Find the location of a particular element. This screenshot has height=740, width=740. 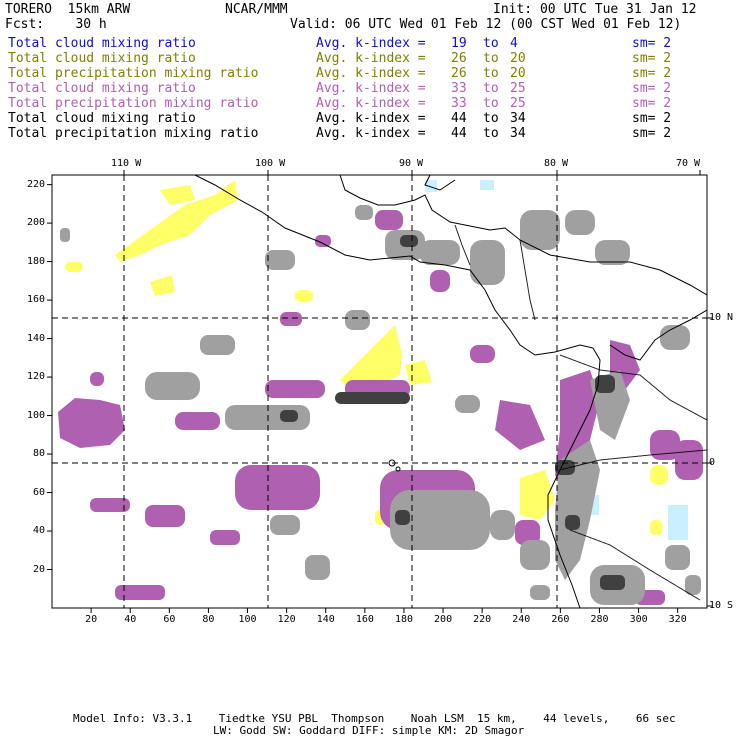

y-tick-label: 160 is located at coordinates (36, 300).